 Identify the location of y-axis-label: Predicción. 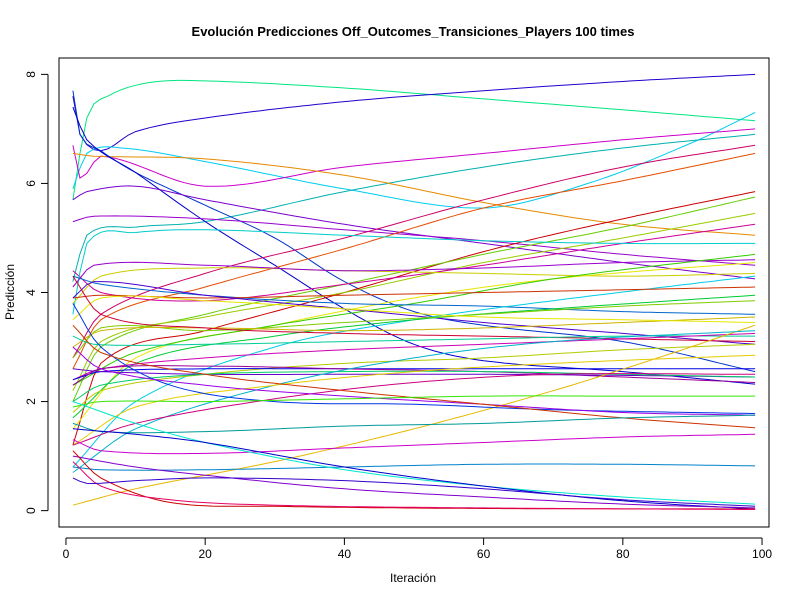
(10, 292).